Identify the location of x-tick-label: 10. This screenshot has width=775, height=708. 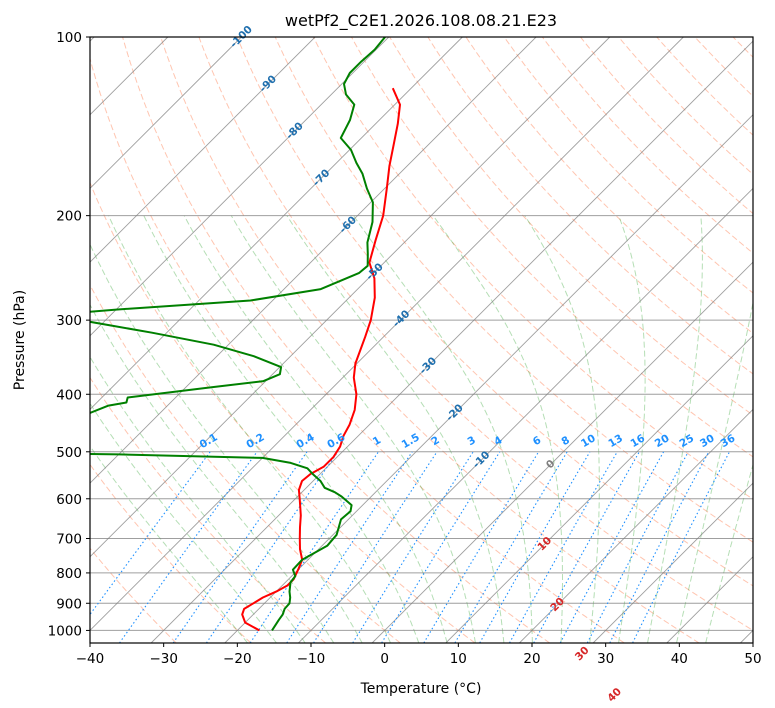
(458, 659).